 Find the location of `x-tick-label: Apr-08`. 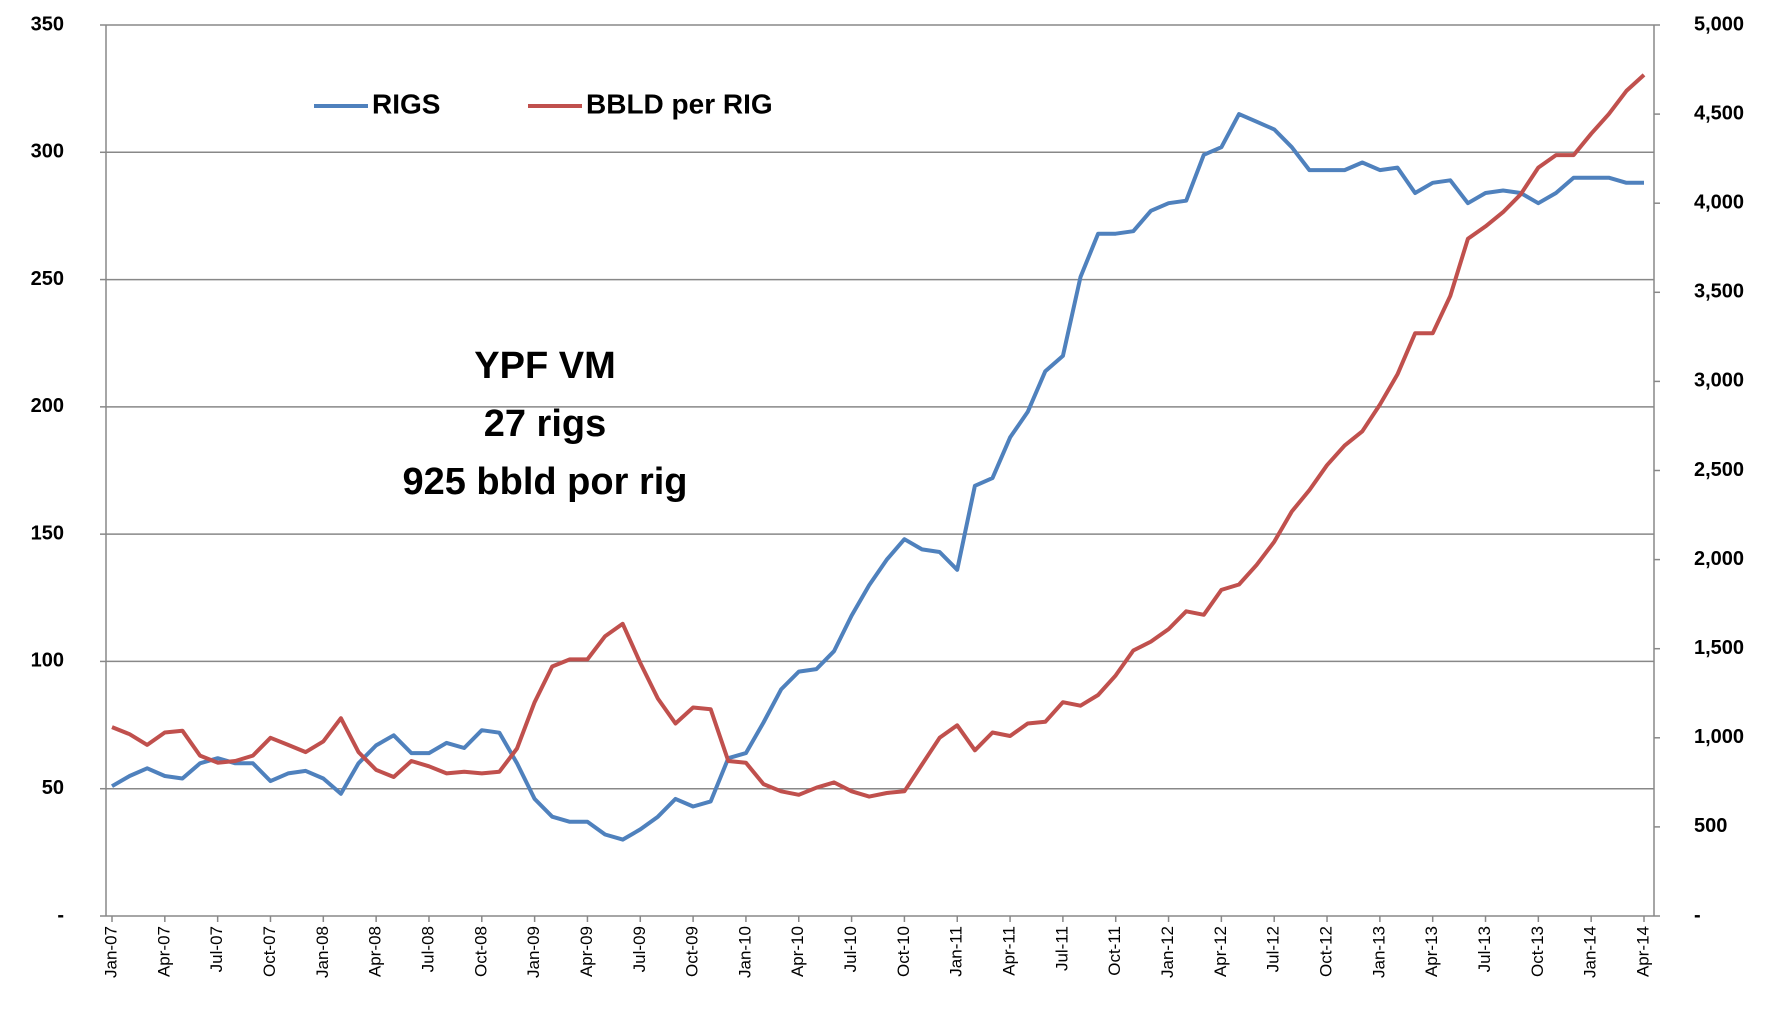

x-tick-label: Apr-08 is located at coordinates (375, 951).